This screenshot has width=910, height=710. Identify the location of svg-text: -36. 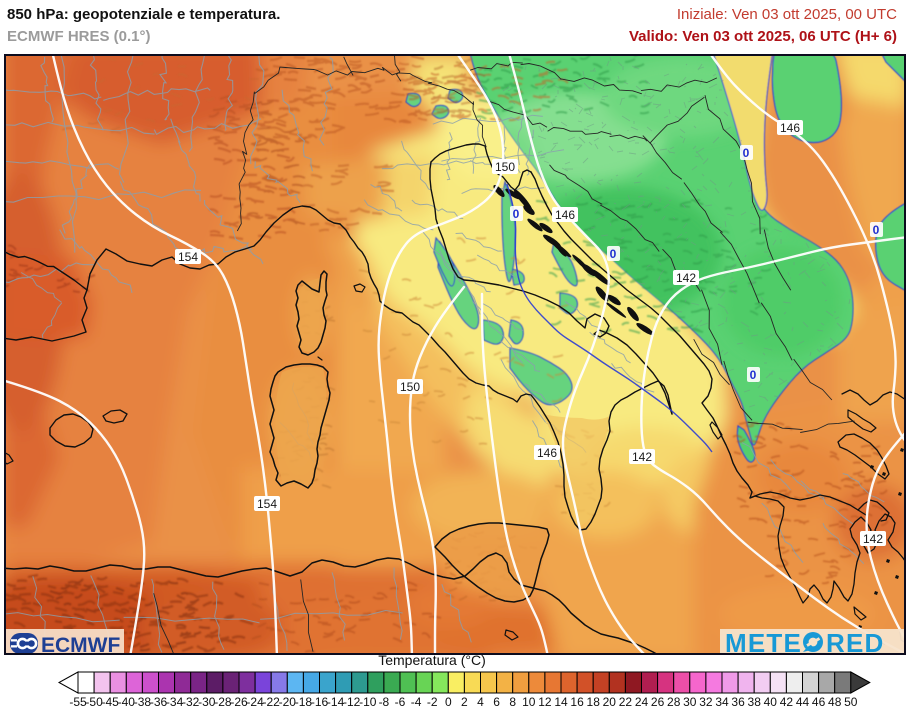
(159, 702).